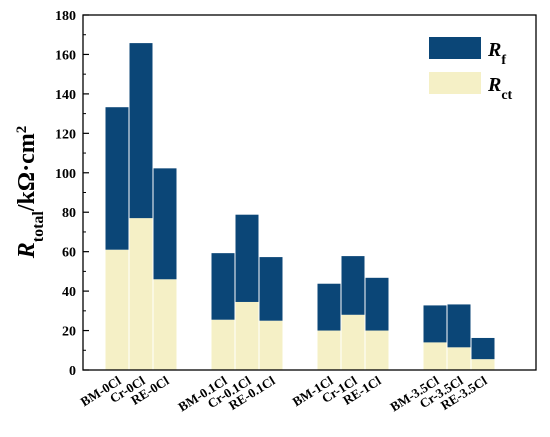 The image size is (550, 437). What do you see at coordinates (69, 292) in the screenshot?
I see `y-tick-label: 40` at bounding box center [69, 292].